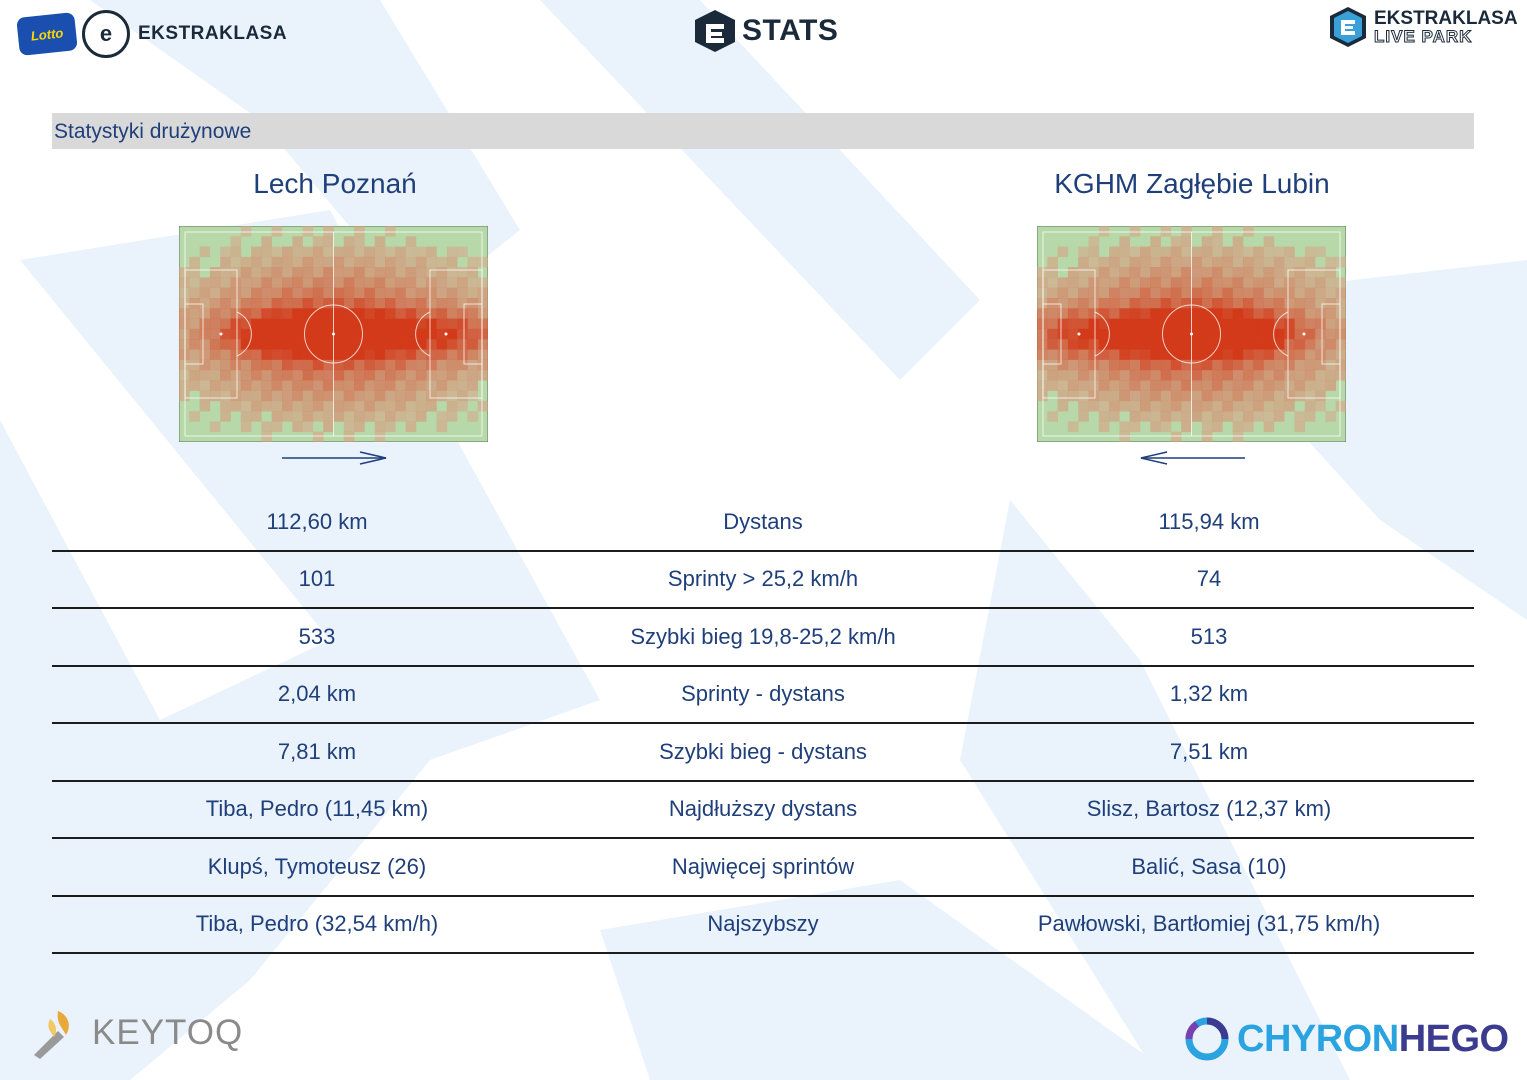 This screenshot has height=1080, width=1527. I want to click on keytoq-logo-text: KEYTOQ, so click(168, 1032).